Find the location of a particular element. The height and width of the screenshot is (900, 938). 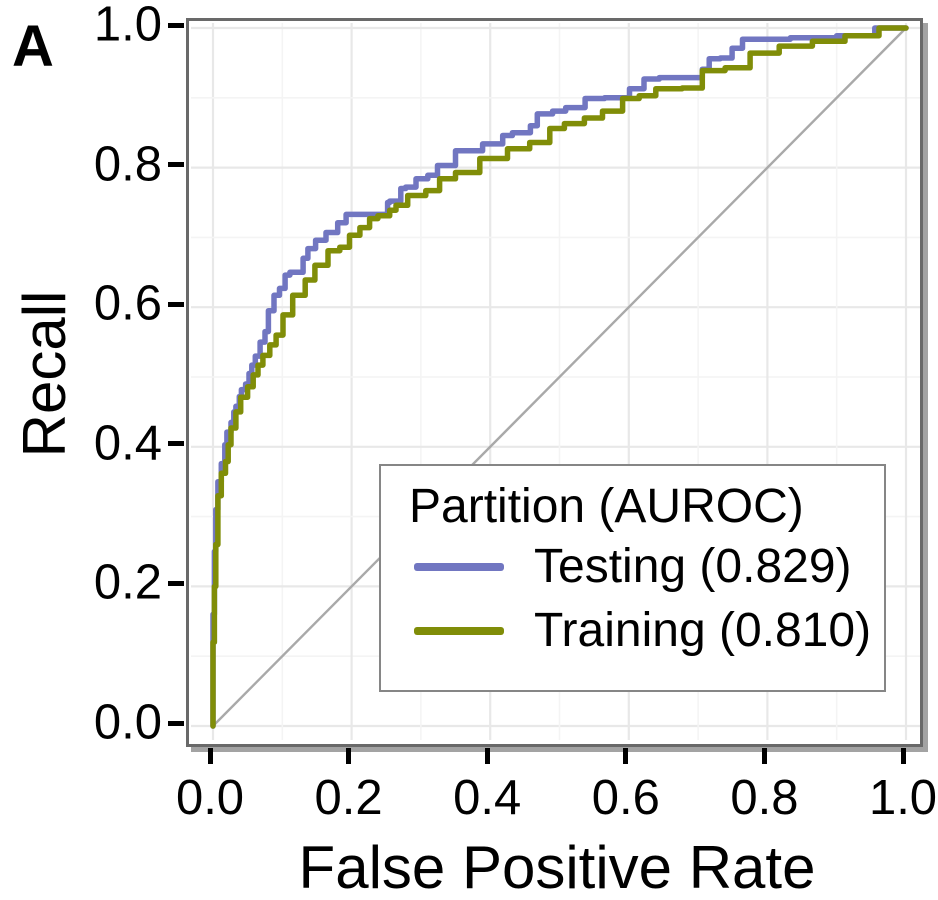

testing-line-swatch is located at coordinates (459, 567).